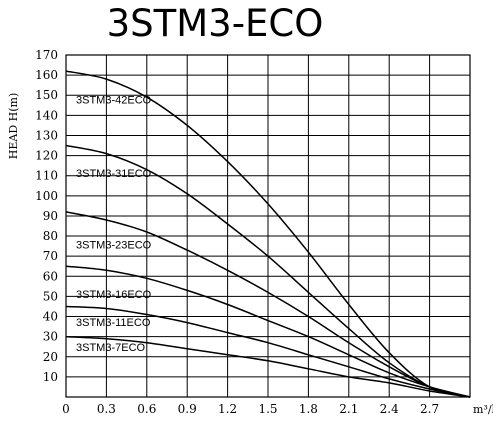  I want to click on x-tick-label: 0.6, so click(146, 409).